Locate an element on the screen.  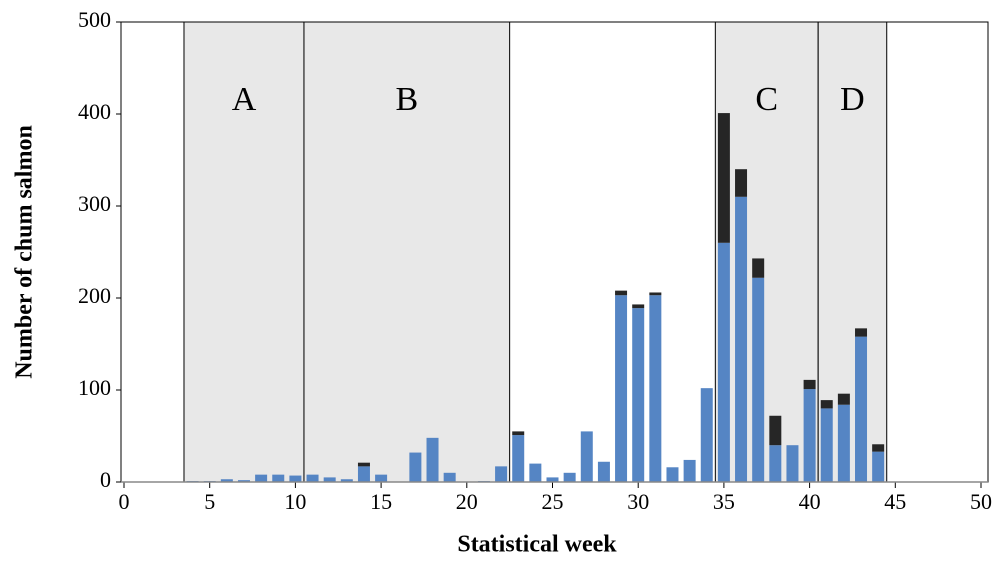
y-tick-label: 400 is located at coordinates (94, 111).